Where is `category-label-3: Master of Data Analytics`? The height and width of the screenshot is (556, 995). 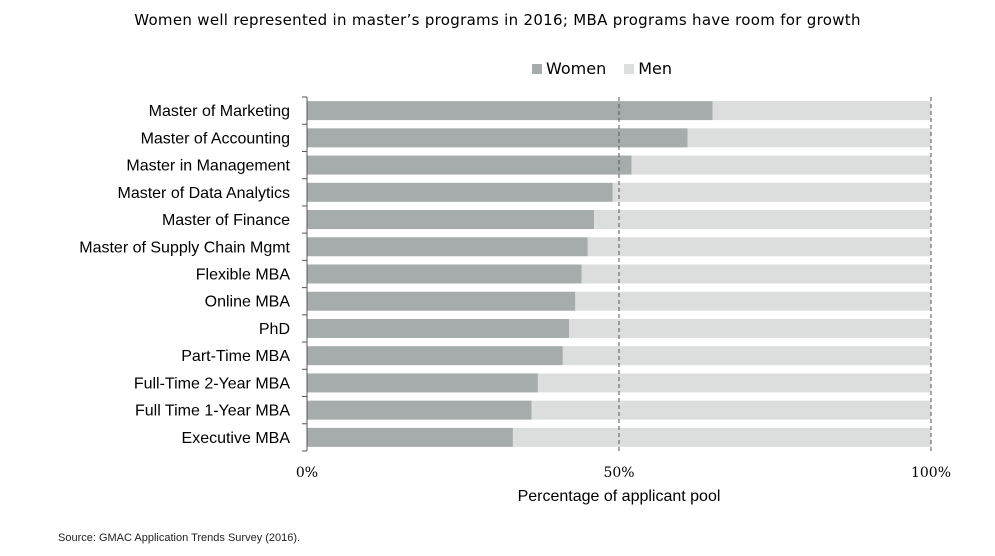 category-label-3: Master of Data Analytics is located at coordinates (203, 193).